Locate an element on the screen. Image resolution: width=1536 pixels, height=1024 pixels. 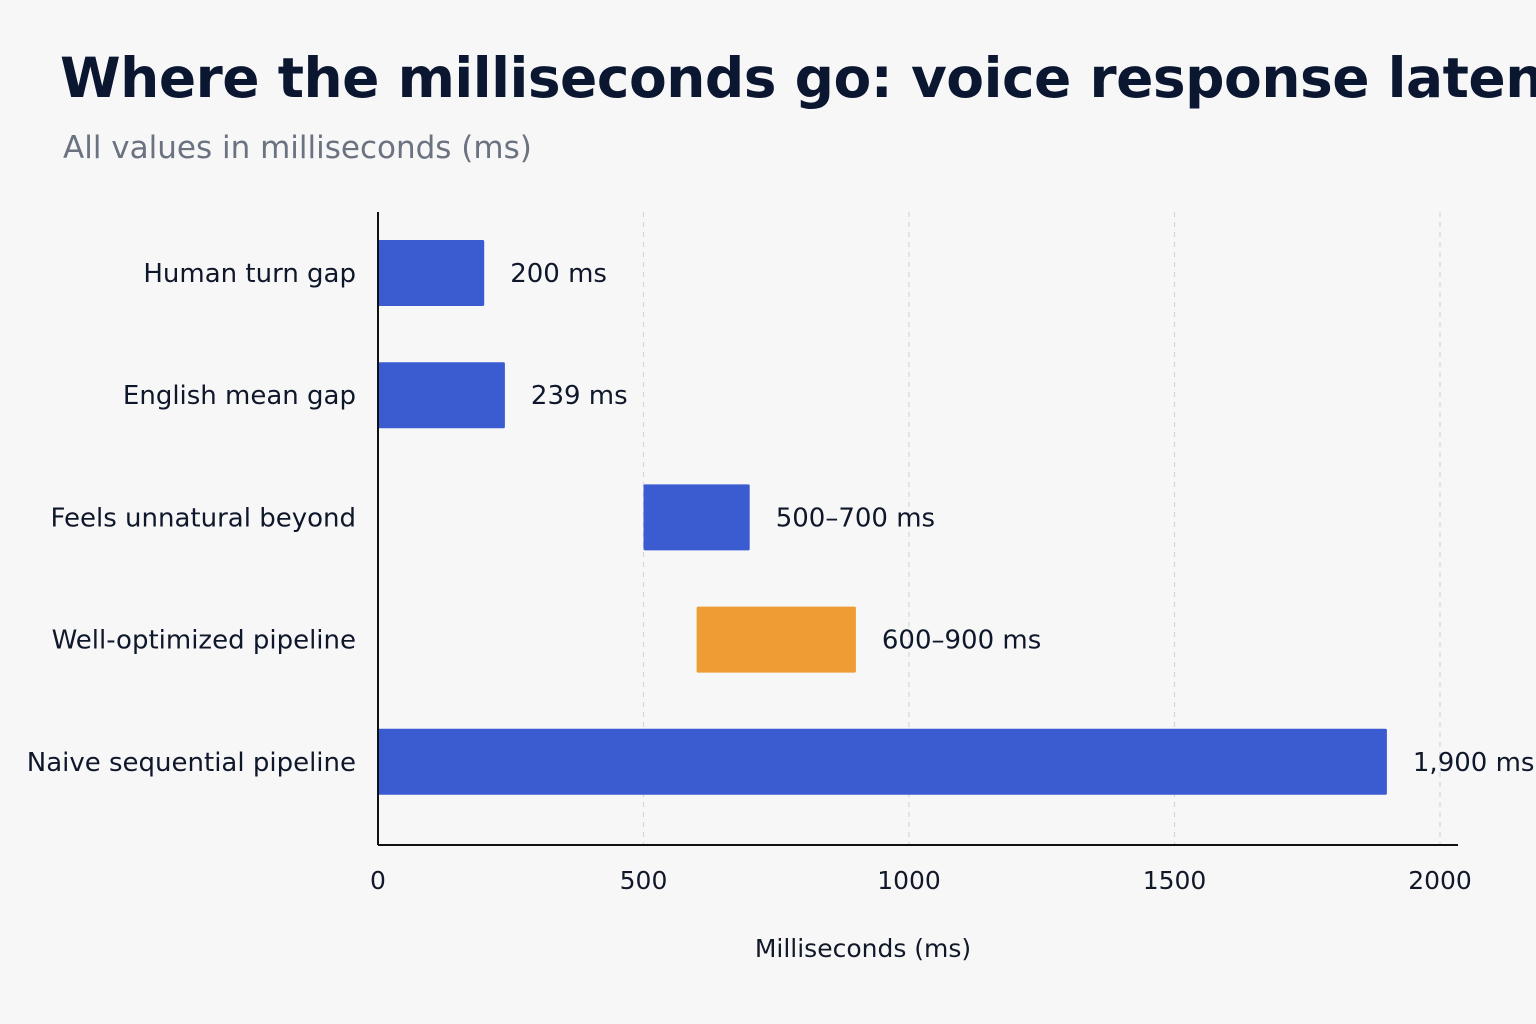
value-label: 200 ms is located at coordinates (558, 274).